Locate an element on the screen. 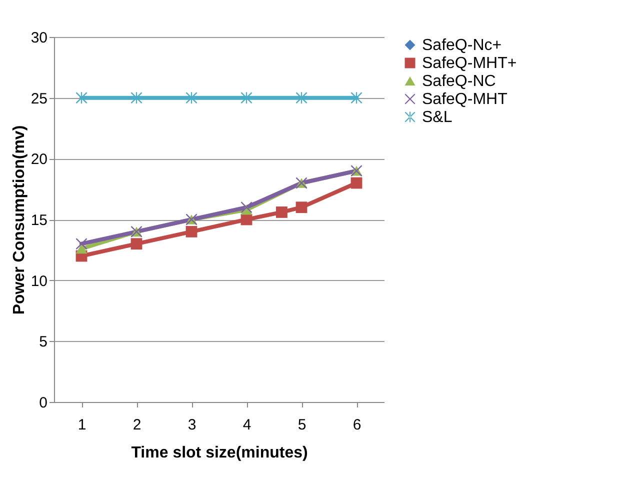  x-tick-label: 6 is located at coordinates (357, 425).